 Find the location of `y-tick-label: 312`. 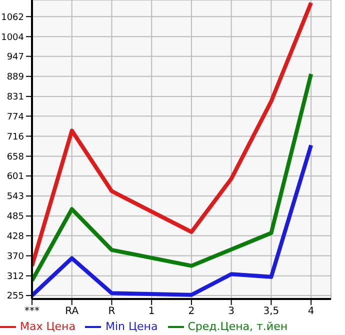

y-tick-label: 312 is located at coordinates (15, 277).